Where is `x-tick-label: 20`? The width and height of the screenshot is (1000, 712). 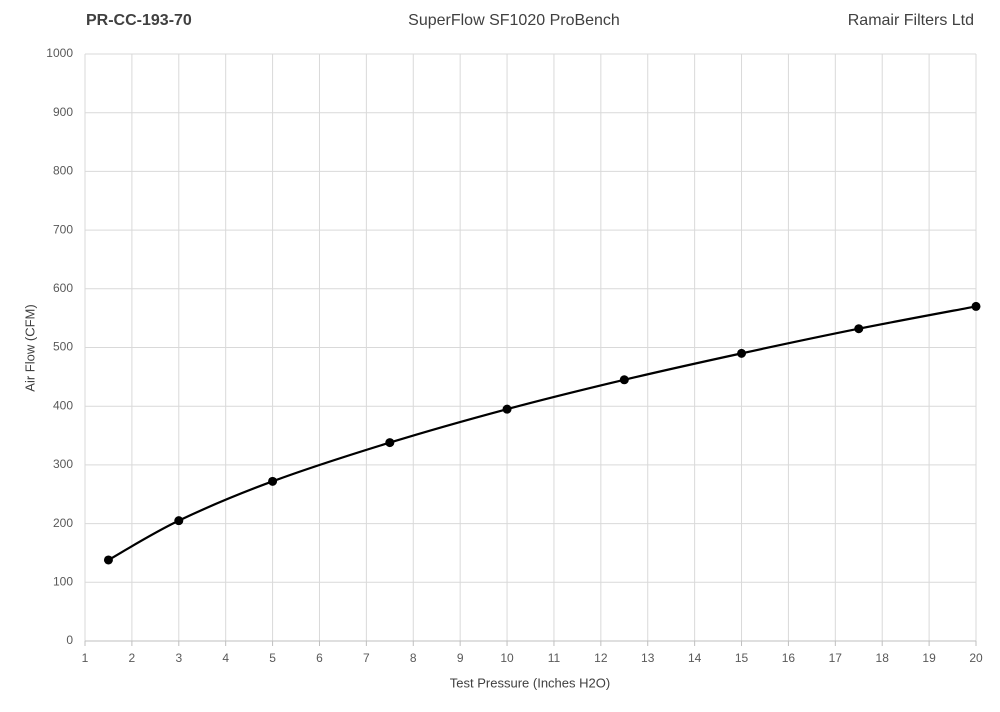 x-tick-label: 20 is located at coordinates (976, 658).